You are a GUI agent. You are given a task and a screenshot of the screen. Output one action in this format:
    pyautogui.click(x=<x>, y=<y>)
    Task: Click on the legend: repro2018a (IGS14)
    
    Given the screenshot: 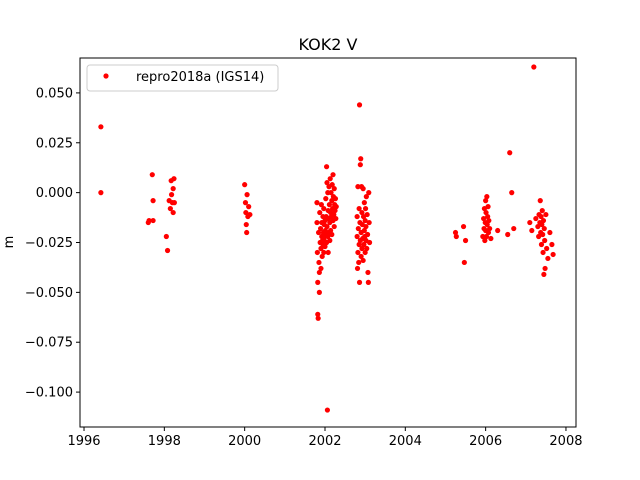 What is the action you would take?
    pyautogui.click(x=182, y=78)
    